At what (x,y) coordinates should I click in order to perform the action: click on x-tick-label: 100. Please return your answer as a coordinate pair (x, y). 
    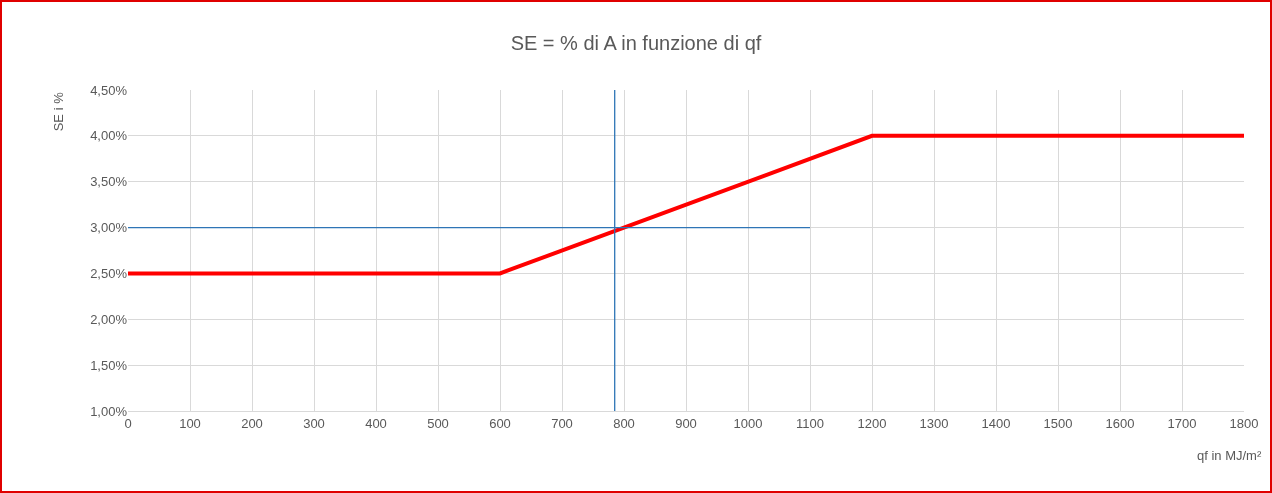
    Looking at the image, I should click on (190, 423).